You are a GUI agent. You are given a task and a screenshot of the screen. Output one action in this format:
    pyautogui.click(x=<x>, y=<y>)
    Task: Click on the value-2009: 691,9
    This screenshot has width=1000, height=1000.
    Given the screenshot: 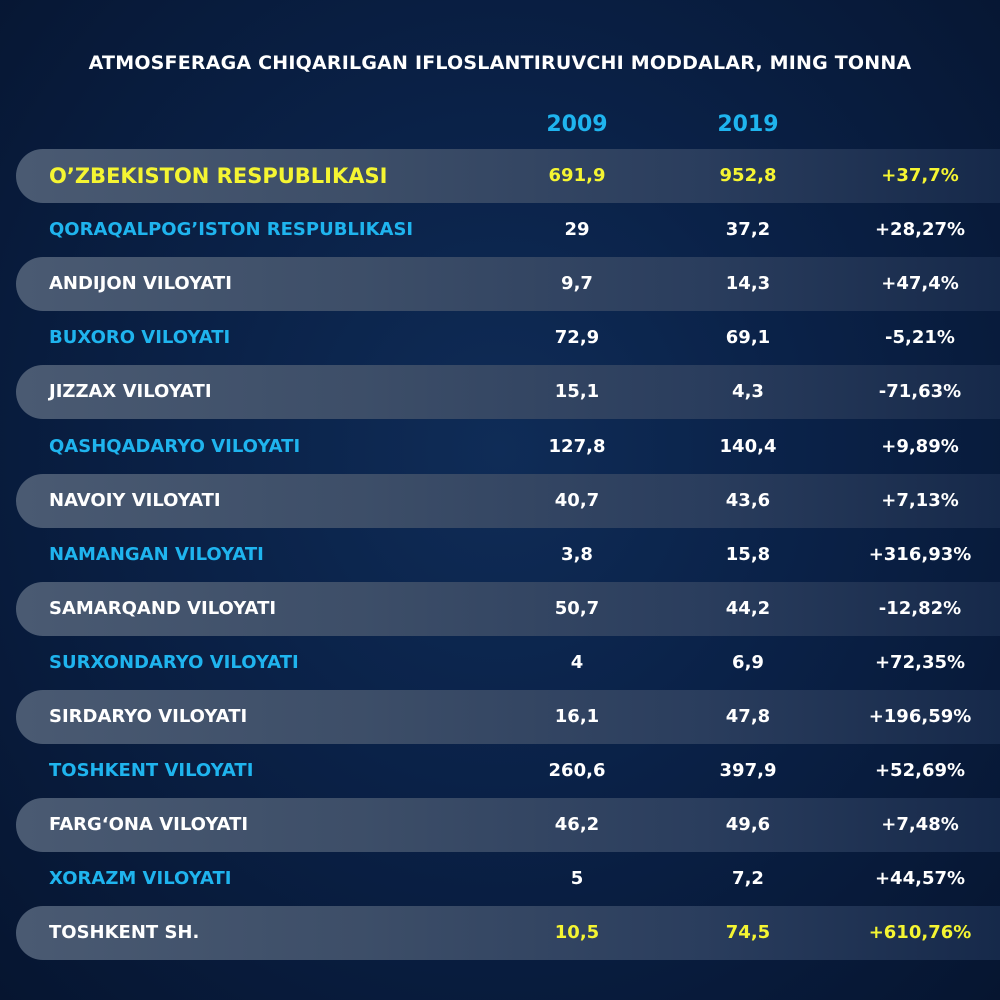 What is the action you would take?
    pyautogui.click(x=577, y=175)
    